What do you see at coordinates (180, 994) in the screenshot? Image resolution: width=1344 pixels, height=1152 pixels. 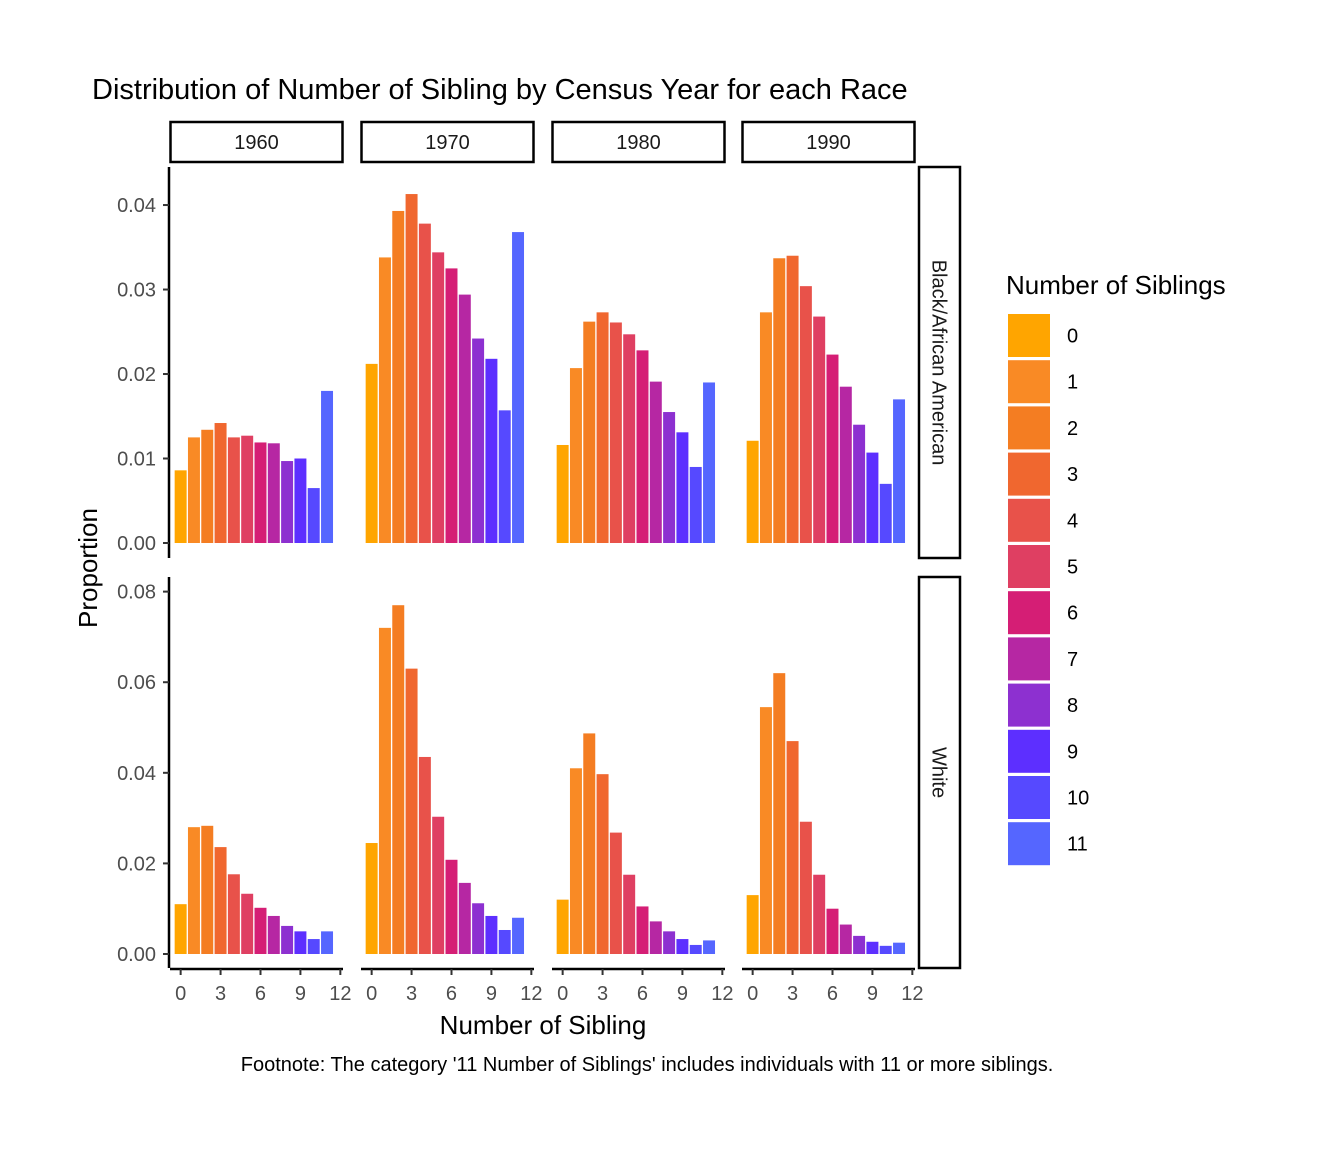 I see `x-tick-label-1960: 0` at bounding box center [180, 994].